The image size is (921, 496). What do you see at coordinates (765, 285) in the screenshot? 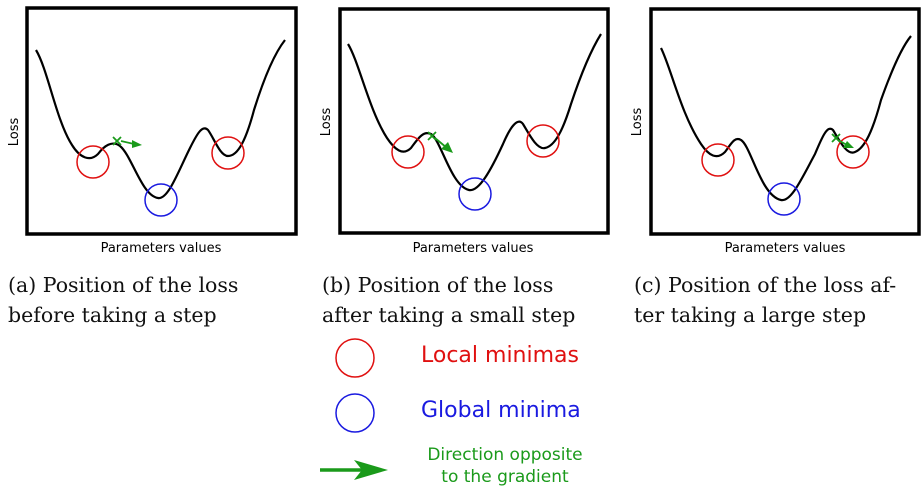
I see `caption-line: (c) Position of the loss af-` at bounding box center [765, 285].